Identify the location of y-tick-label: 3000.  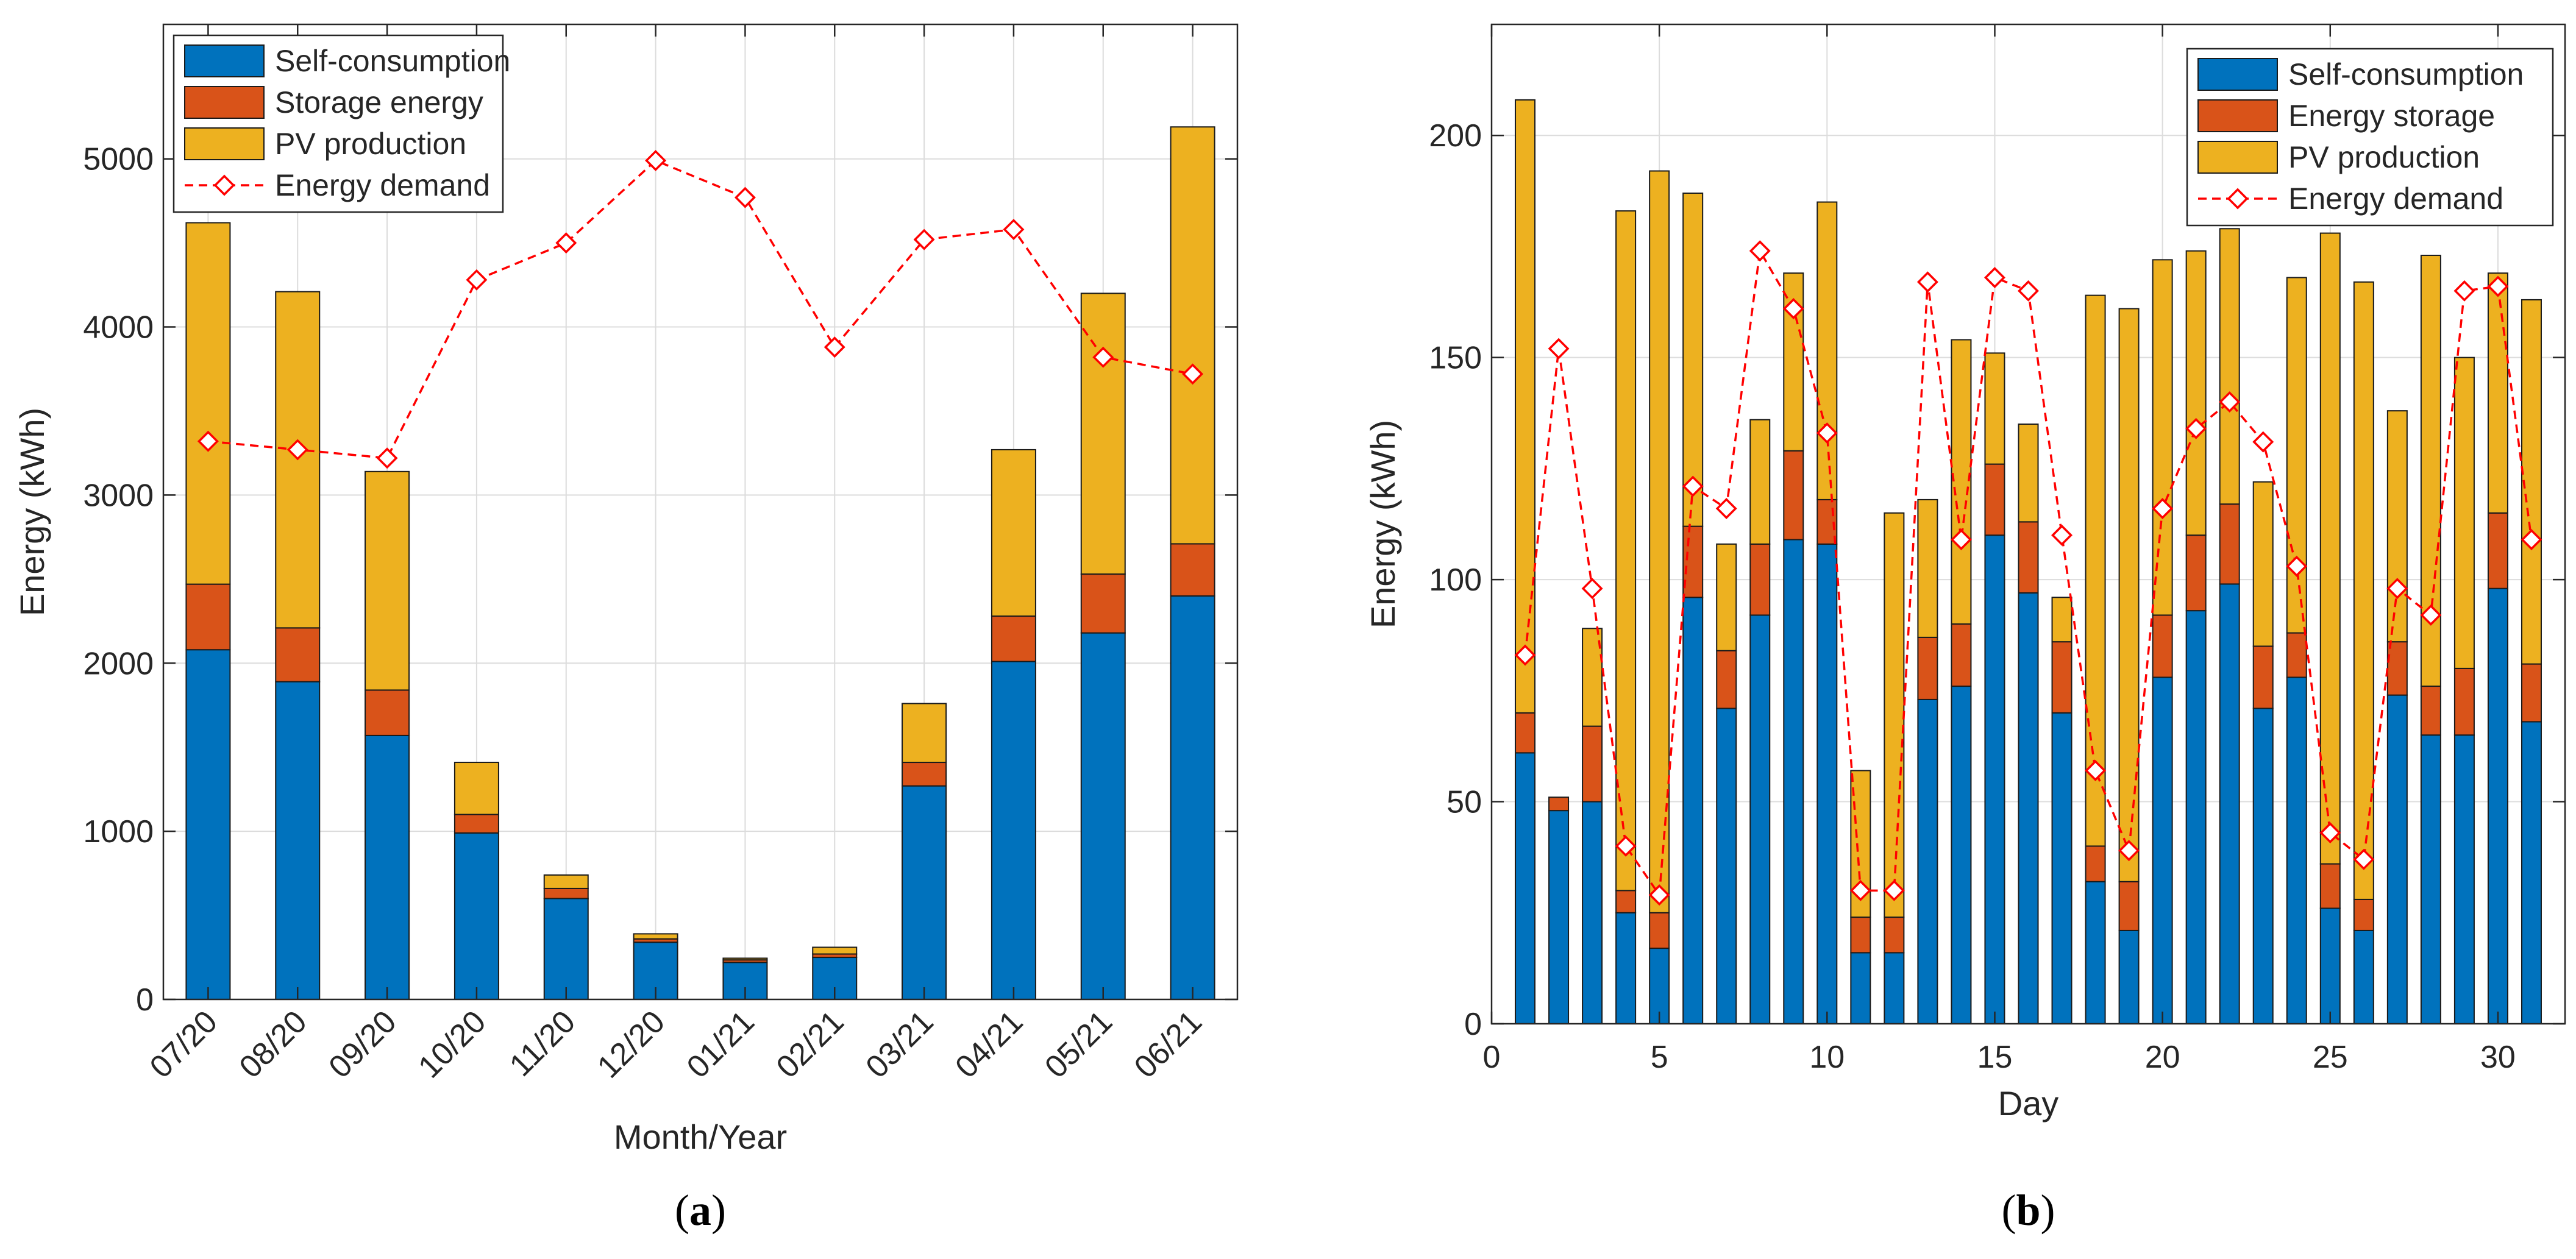
(118, 496).